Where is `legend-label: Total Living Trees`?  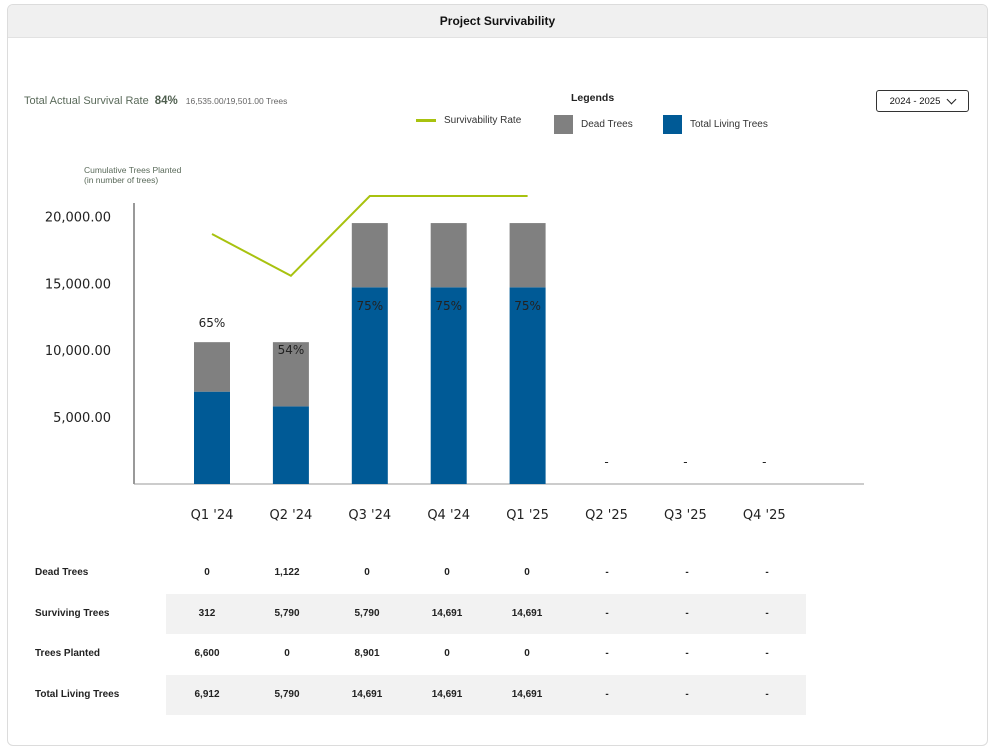 legend-label: Total Living Trees is located at coordinates (729, 124).